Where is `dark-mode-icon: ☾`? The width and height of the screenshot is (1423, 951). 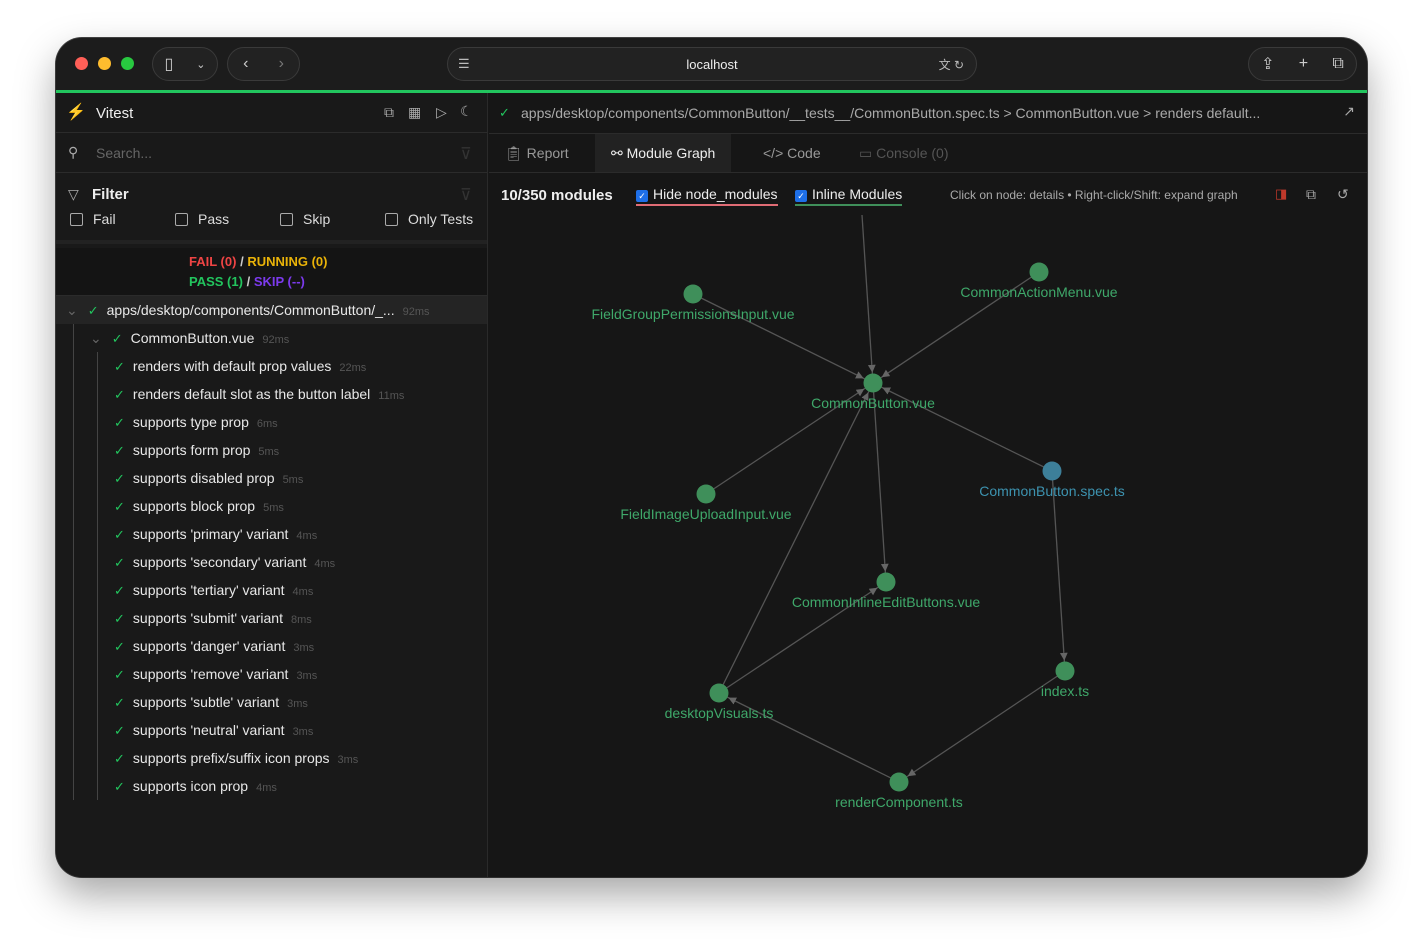 dark-mode-icon: ☾ is located at coordinates (466, 111).